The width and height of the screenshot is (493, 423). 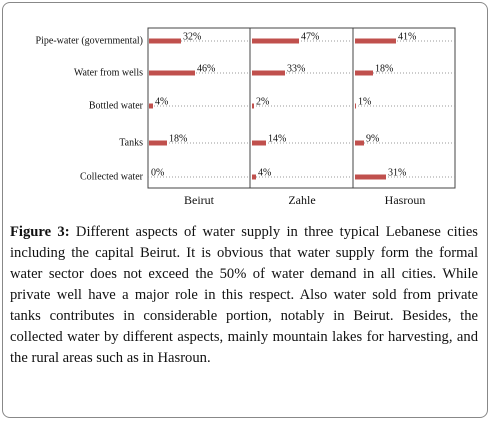 What do you see at coordinates (407, 36) in the screenshot?
I see `value-label: 41%` at bounding box center [407, 36].